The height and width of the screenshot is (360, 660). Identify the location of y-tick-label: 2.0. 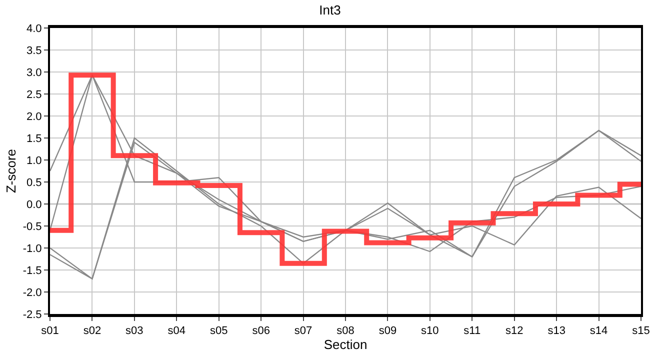
(34, 116).